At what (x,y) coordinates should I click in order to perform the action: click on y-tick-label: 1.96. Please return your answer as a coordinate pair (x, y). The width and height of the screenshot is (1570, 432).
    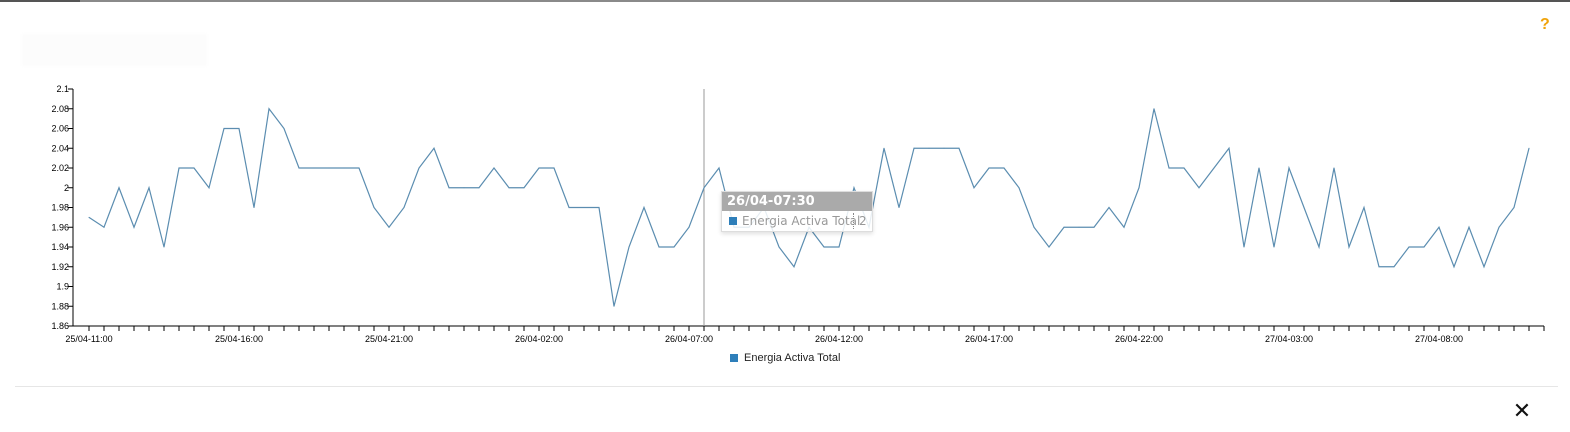
    Looking at the image, I should click on (60, 227).